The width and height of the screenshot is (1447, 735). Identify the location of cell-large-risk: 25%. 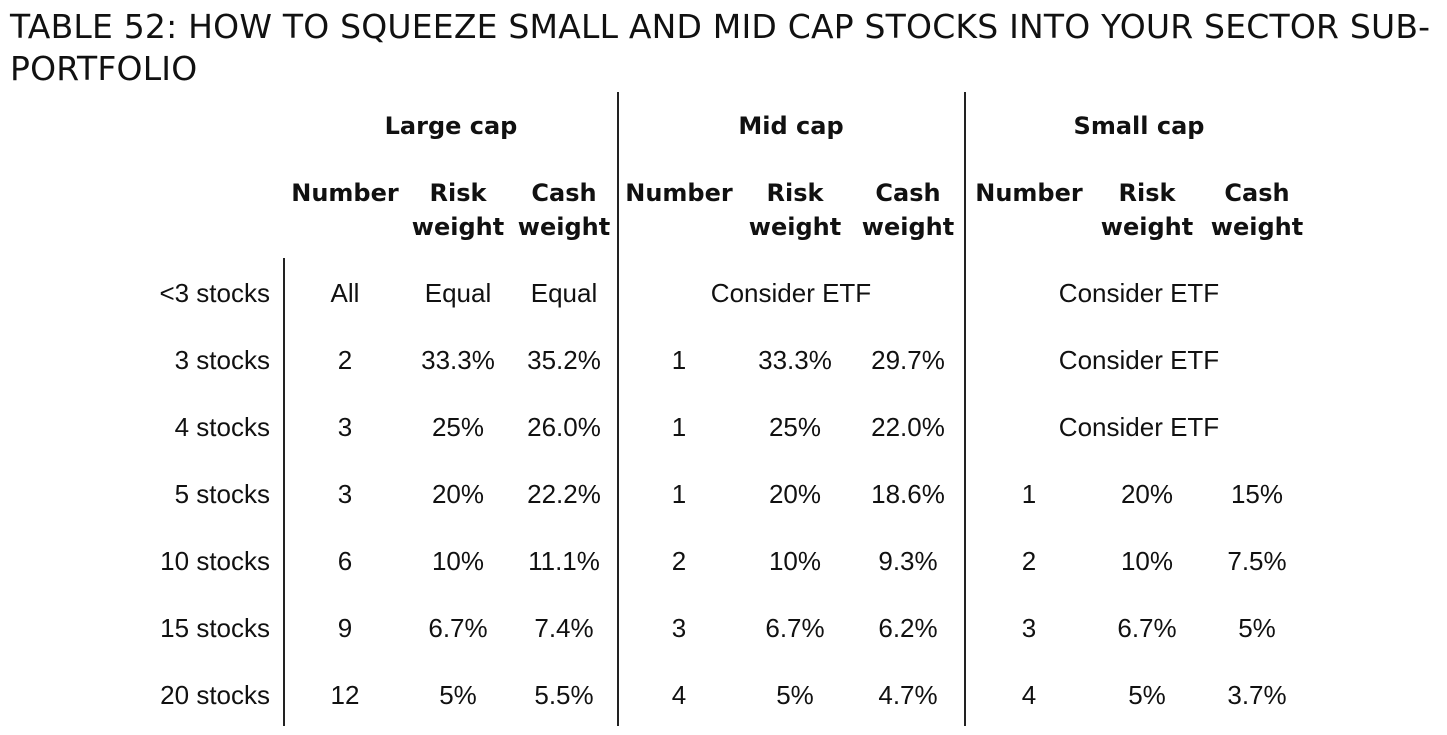
(458, 427).